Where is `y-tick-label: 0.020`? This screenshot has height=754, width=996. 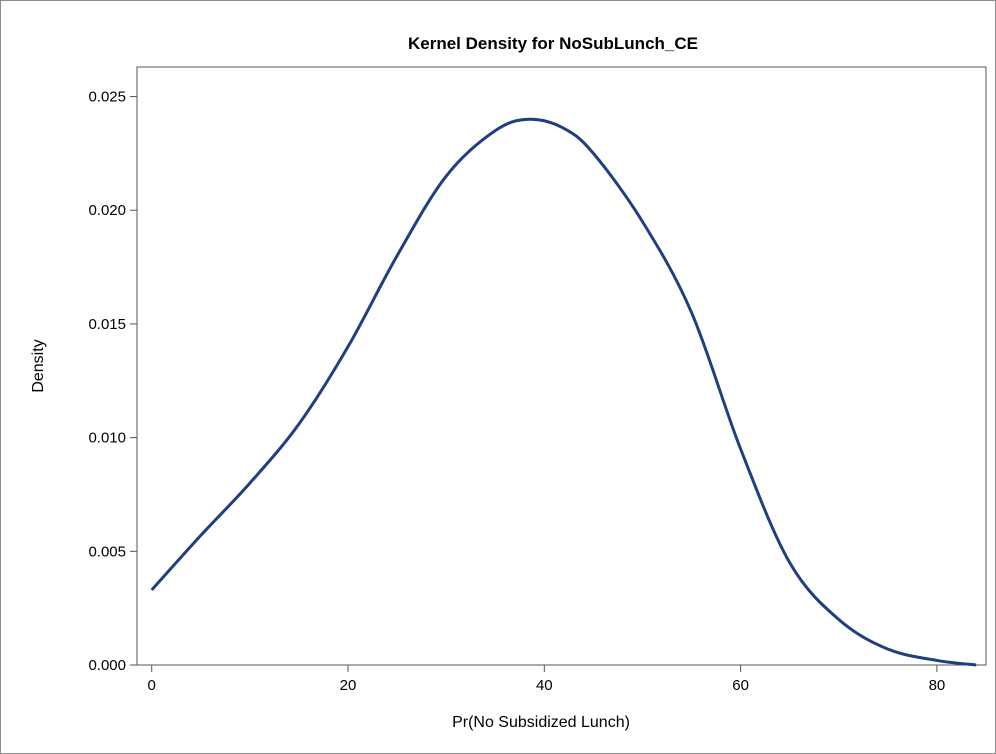 y-tick-label: 0.020 is located at coordinates (107, 210).